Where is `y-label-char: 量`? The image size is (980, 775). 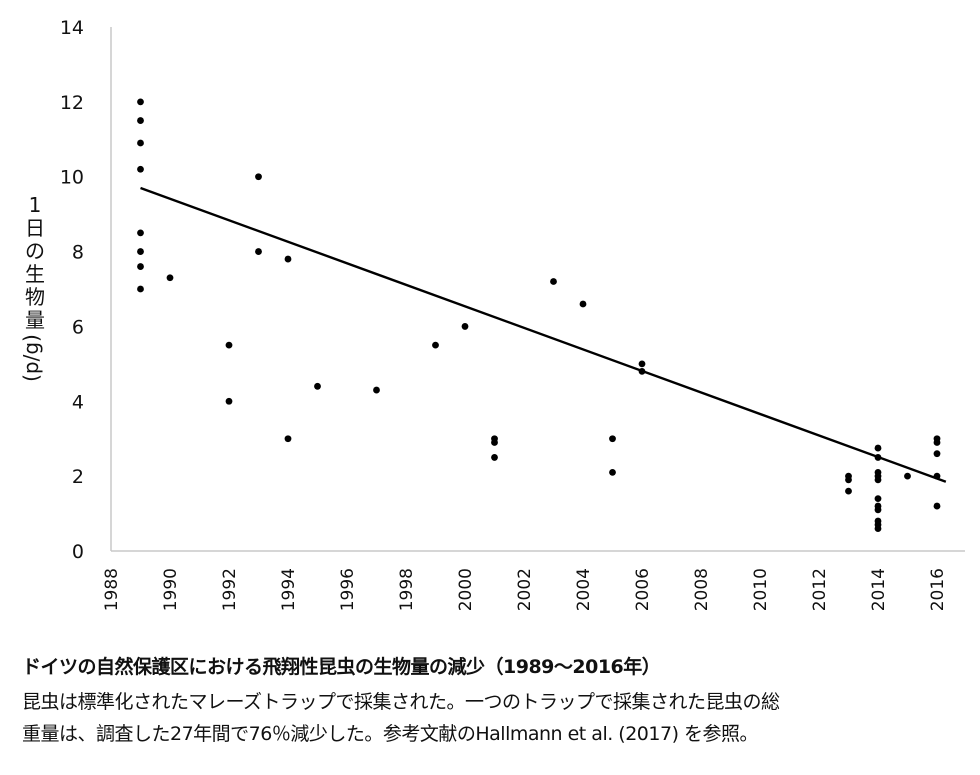
y-label-char: 量 is located at coordinates (35, 320).